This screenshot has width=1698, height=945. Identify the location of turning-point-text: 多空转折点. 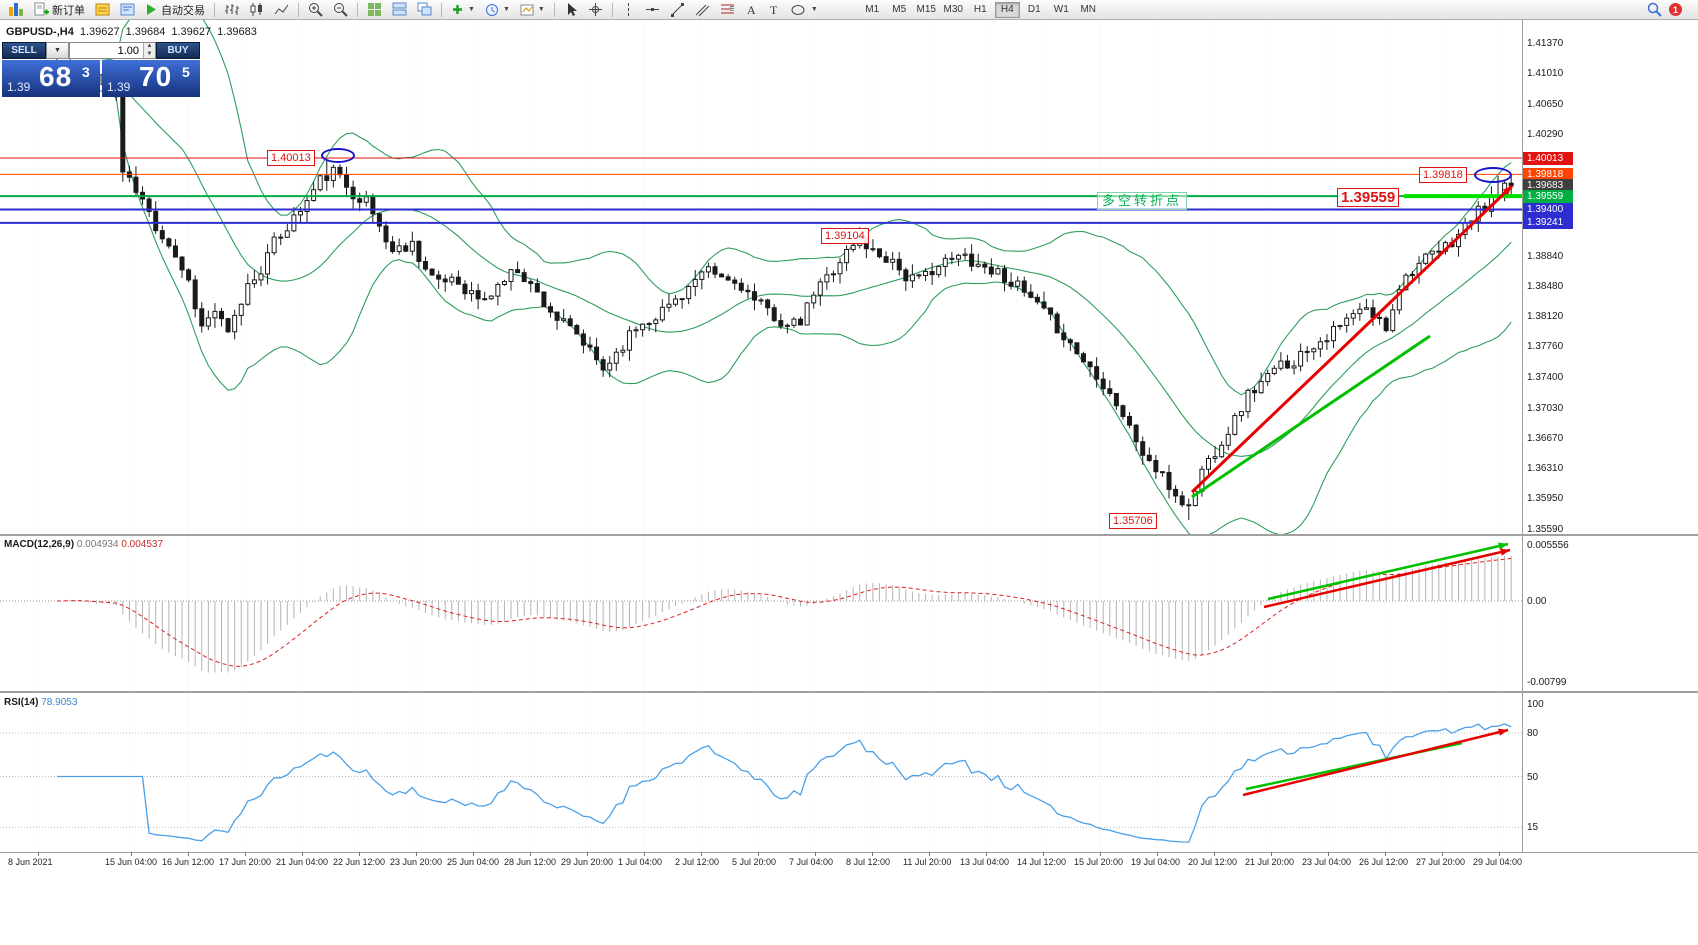
(1142, 201).